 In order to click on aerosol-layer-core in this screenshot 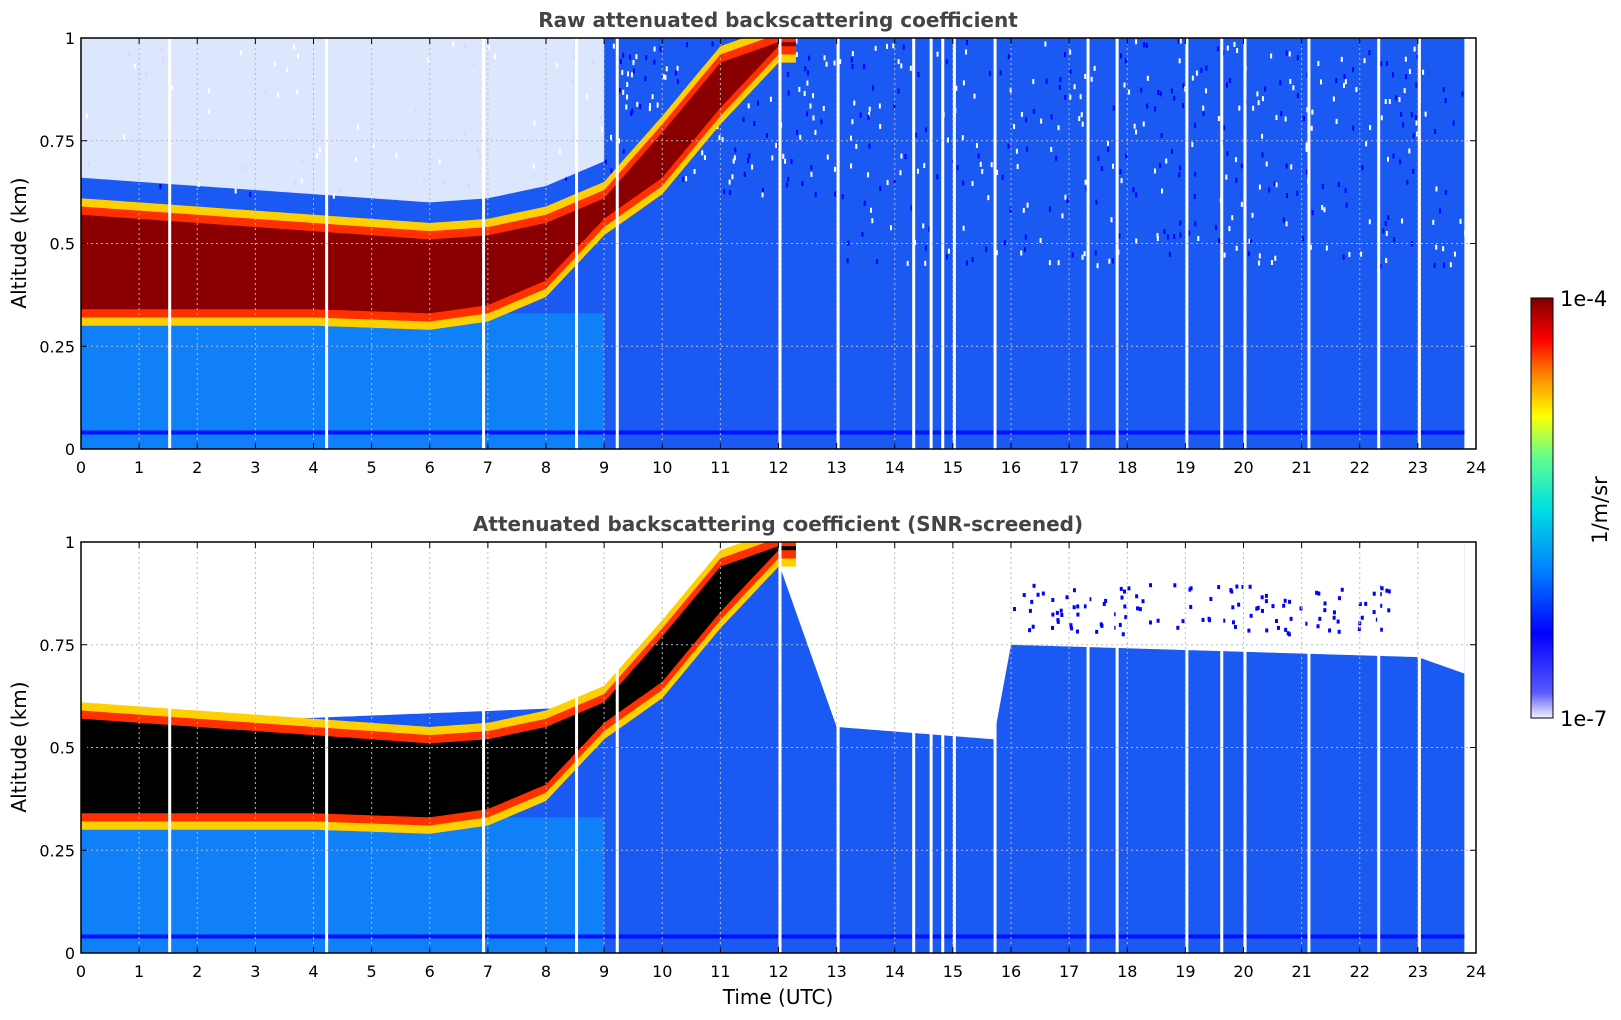, I will do `click(438, 682)`.